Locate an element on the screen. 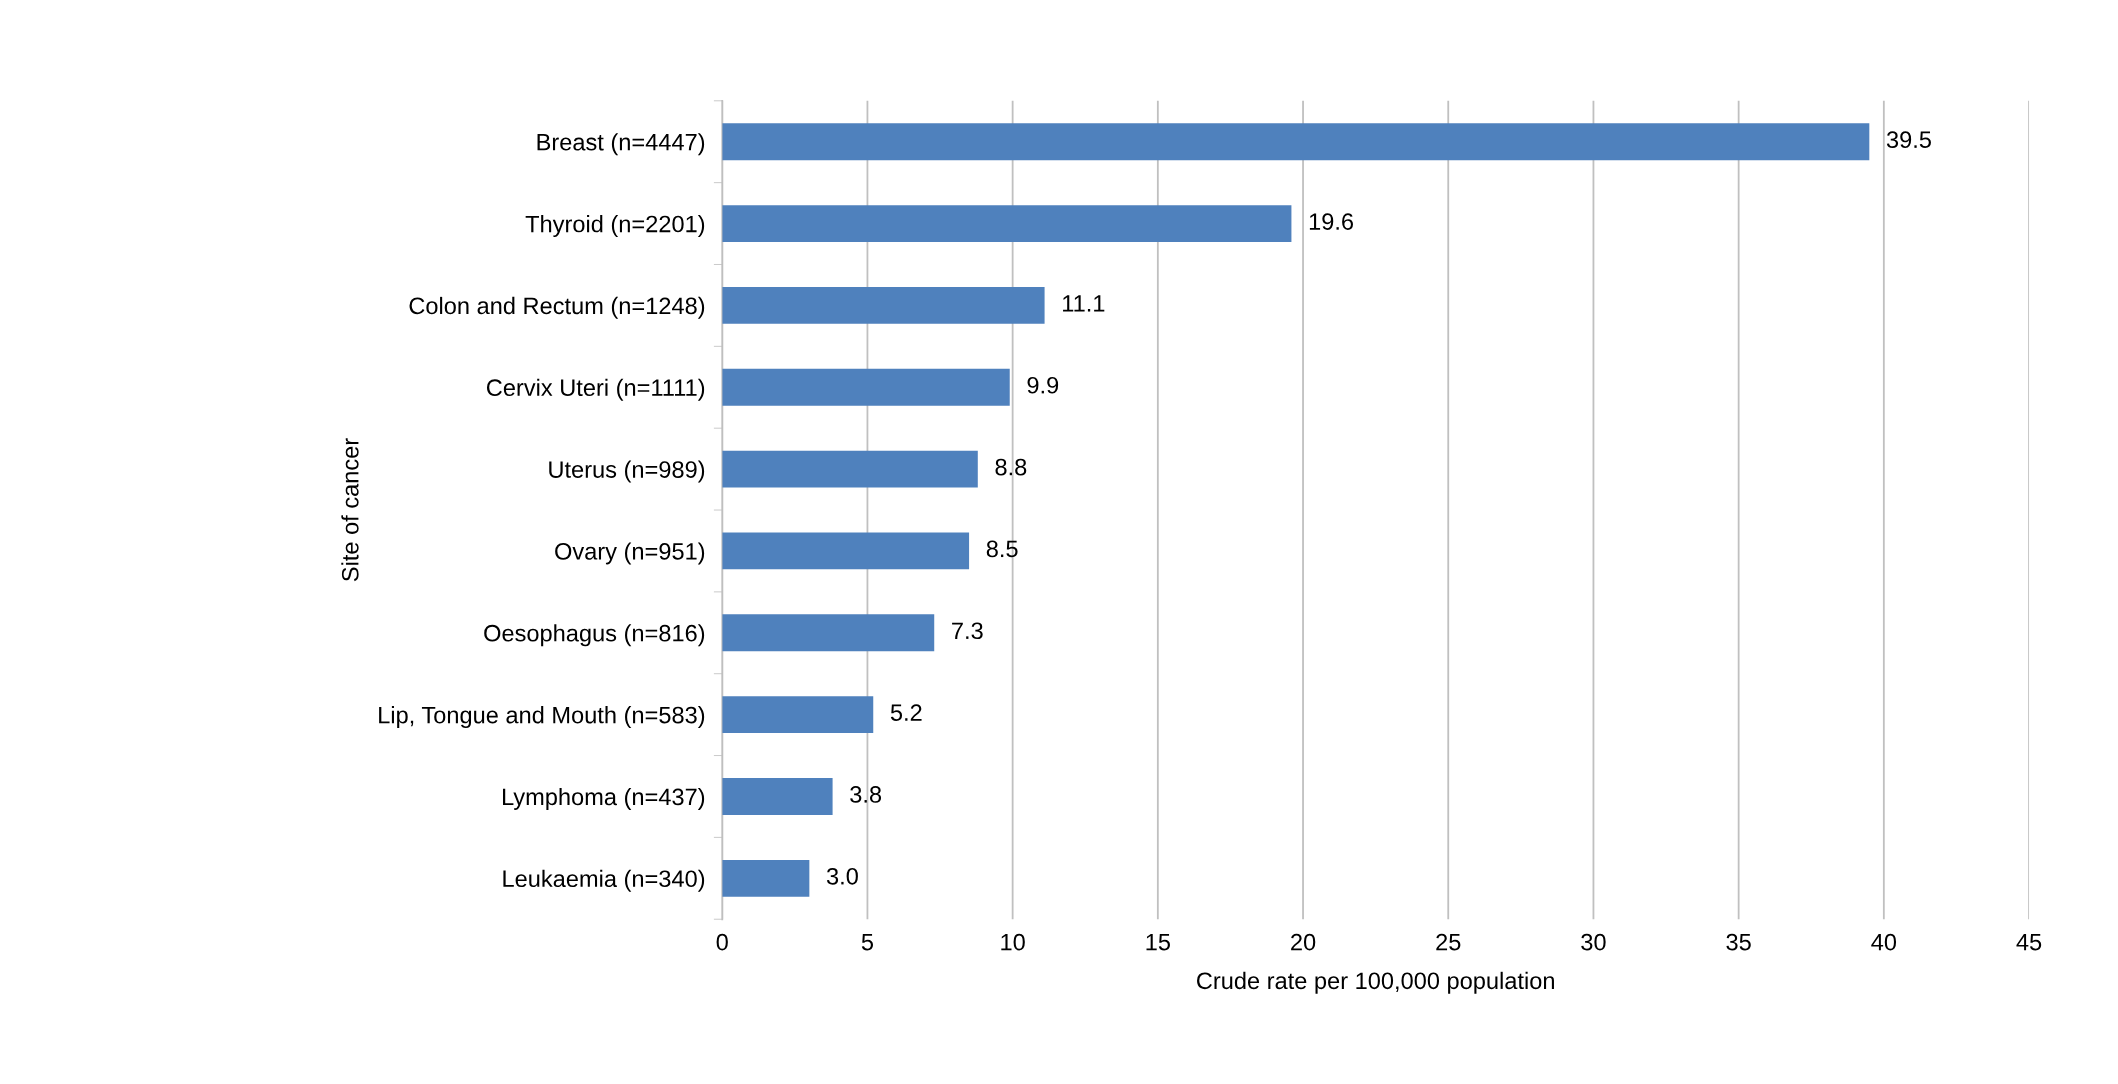  x-tick-label: 25 is located at coordinates (1448, 942).